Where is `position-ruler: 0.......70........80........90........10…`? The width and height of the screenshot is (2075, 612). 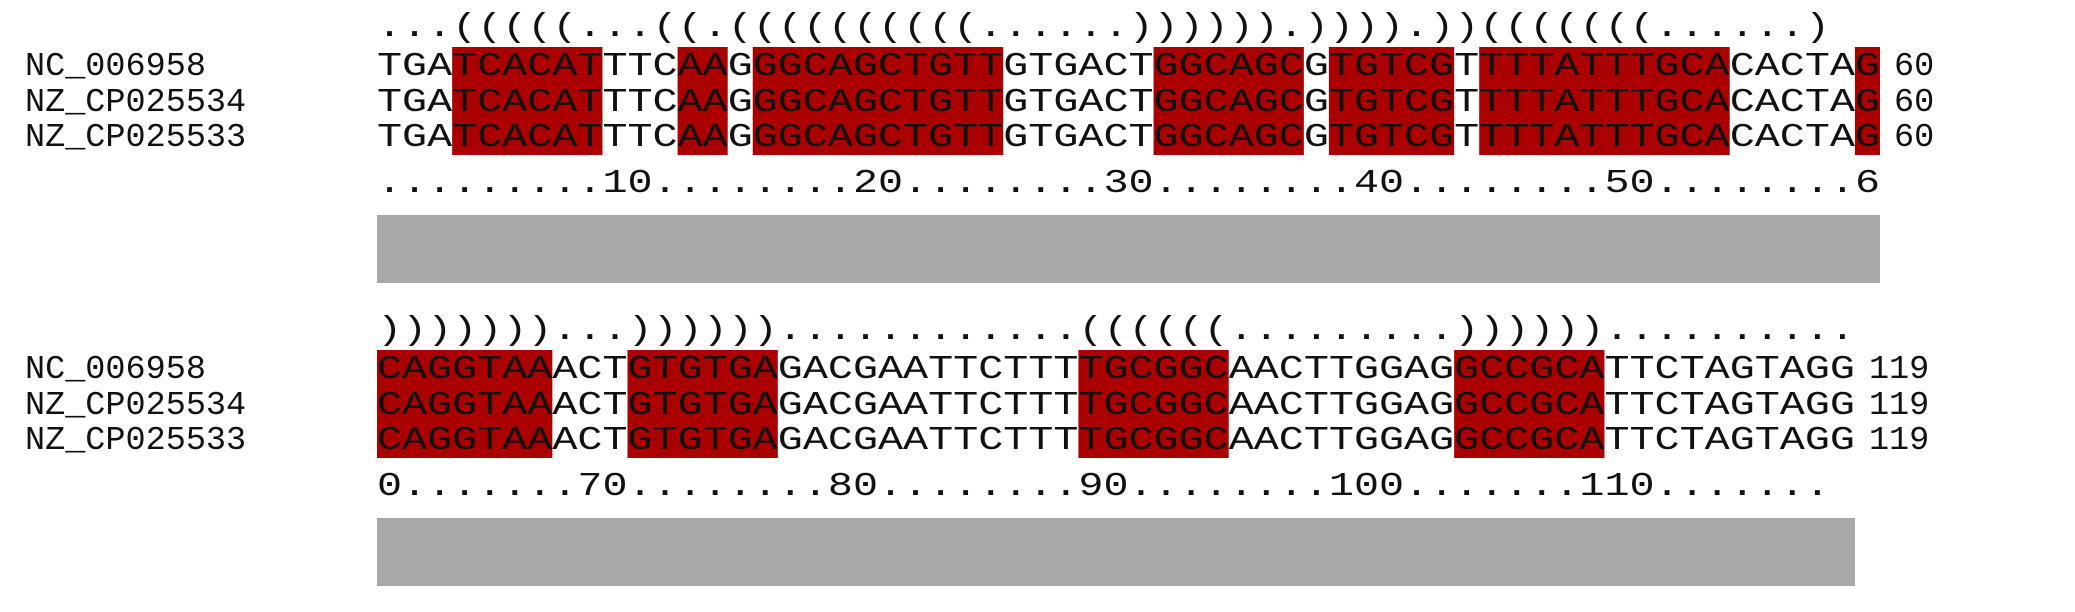
position-ruler: 0.......70........80........90........10… is located at coordinates (1103, 487).